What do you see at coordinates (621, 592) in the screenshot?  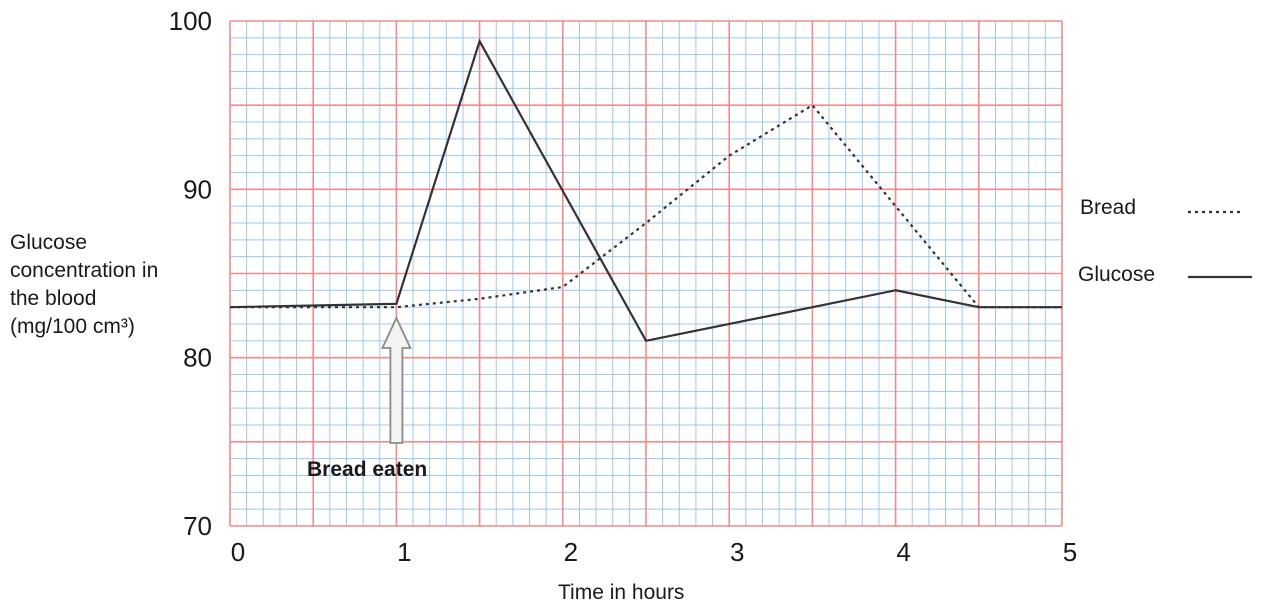 I see `x-axis-label: Time in hours` at bounding box center [621, 592].